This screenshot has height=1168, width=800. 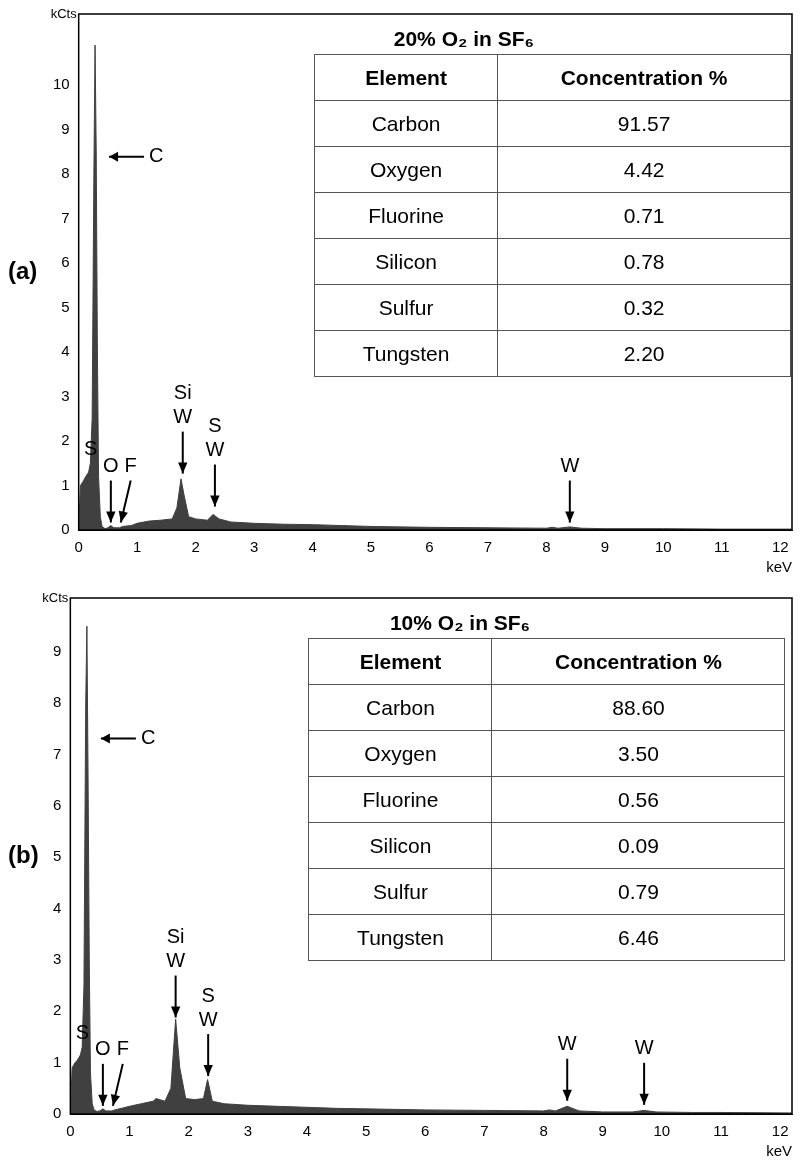 I want to click on annotation: 6.46, so click(x=638, y=937).